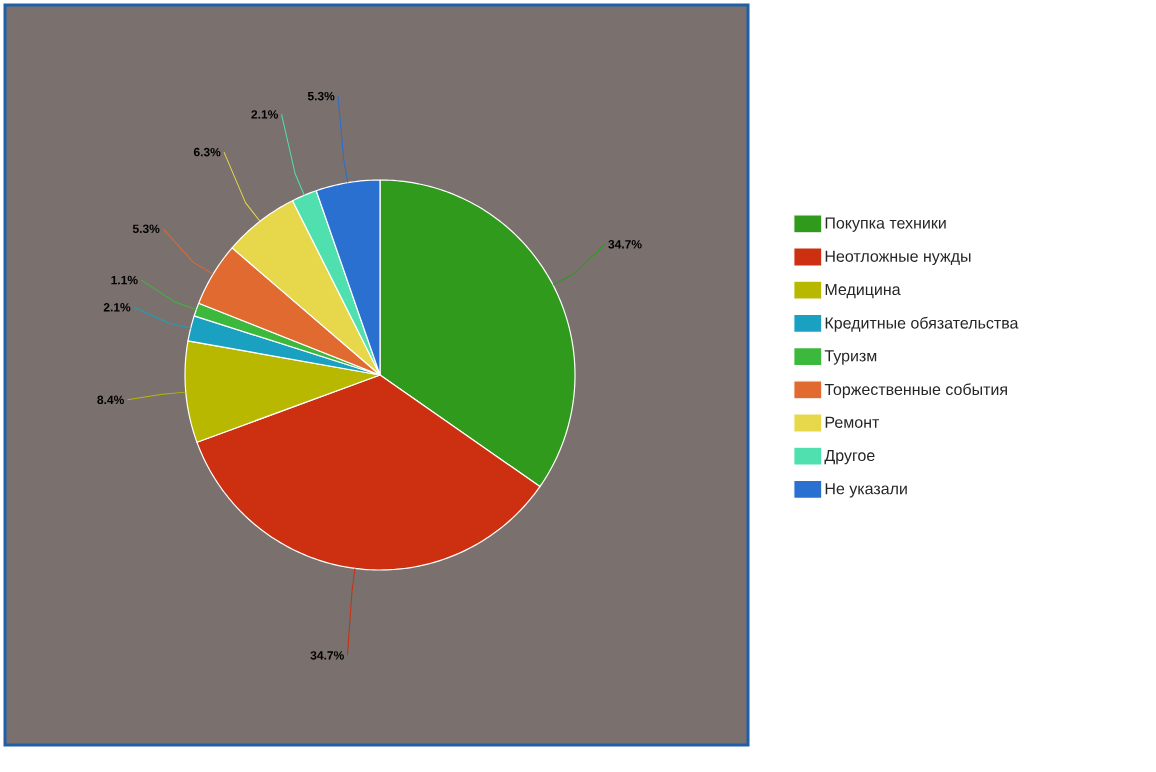 The image size is (1156, 772). Describe the element at coordinates (207, 152) in the screenshot. I see `data-label: 6.3%` at that location.